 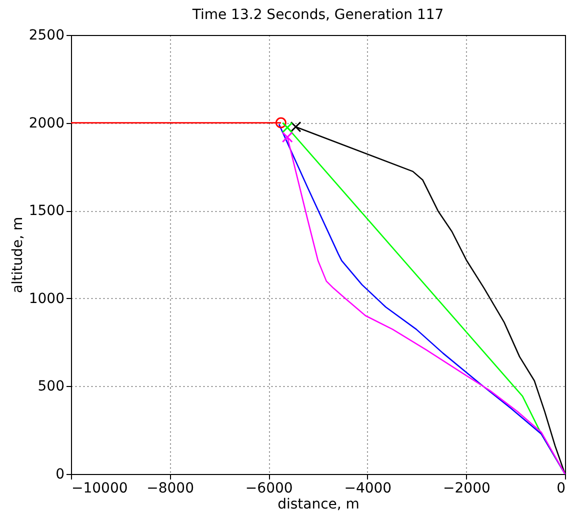 I want to click on x-tick-label: −10000, so click(x=100, y=488).